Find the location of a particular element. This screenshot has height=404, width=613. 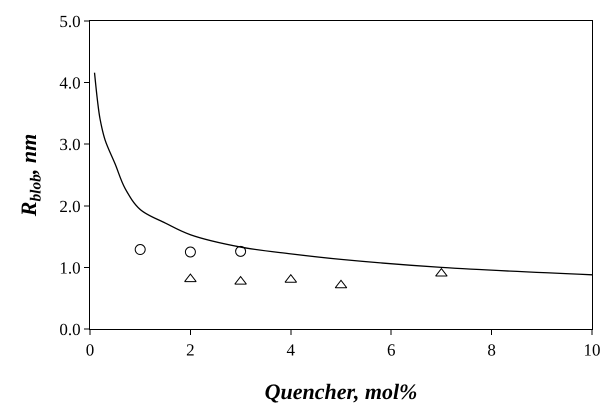

y-tick-label: 4.0 is located at coordinates (70, 83).